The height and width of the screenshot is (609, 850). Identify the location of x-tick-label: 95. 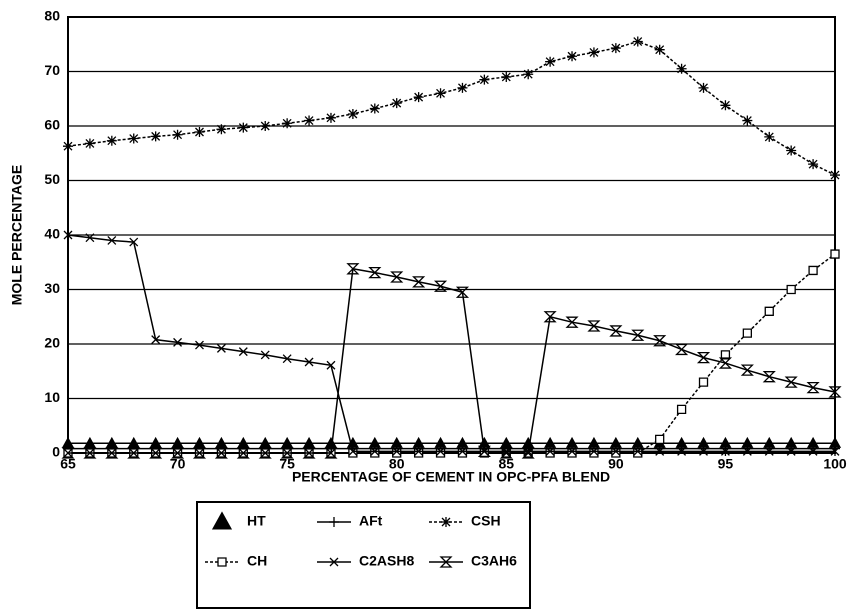
(726, 464).